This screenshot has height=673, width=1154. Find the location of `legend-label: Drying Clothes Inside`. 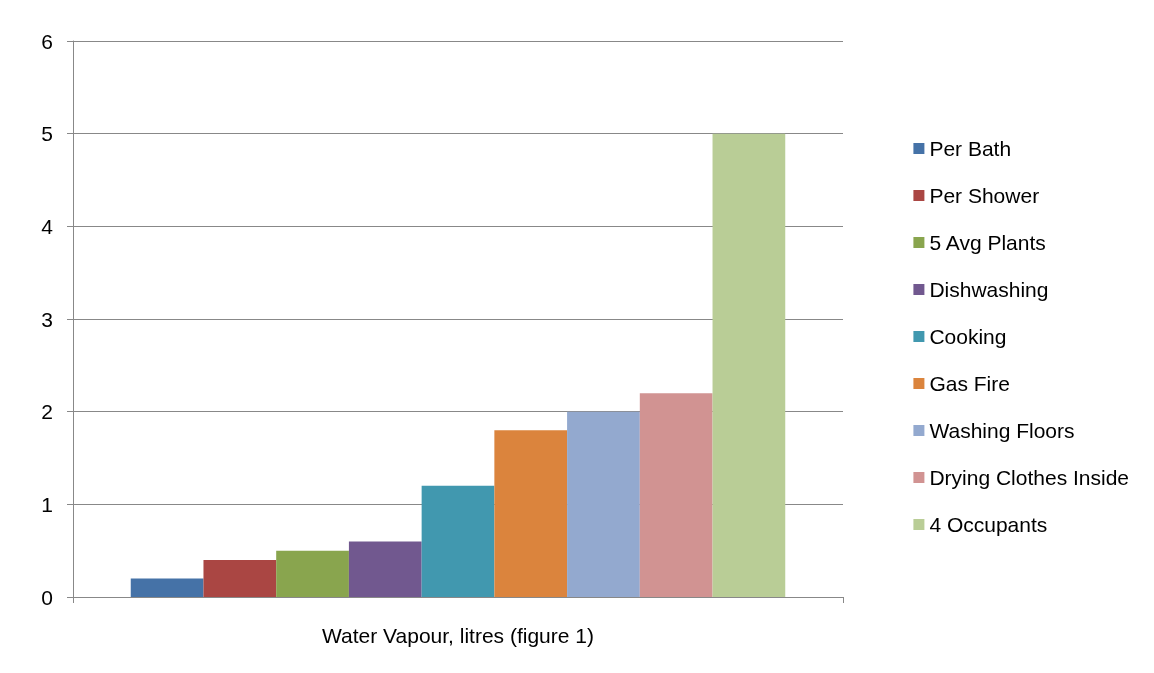

legend-label: Drying Clothes Inside is located at coordinates (1029, 477).